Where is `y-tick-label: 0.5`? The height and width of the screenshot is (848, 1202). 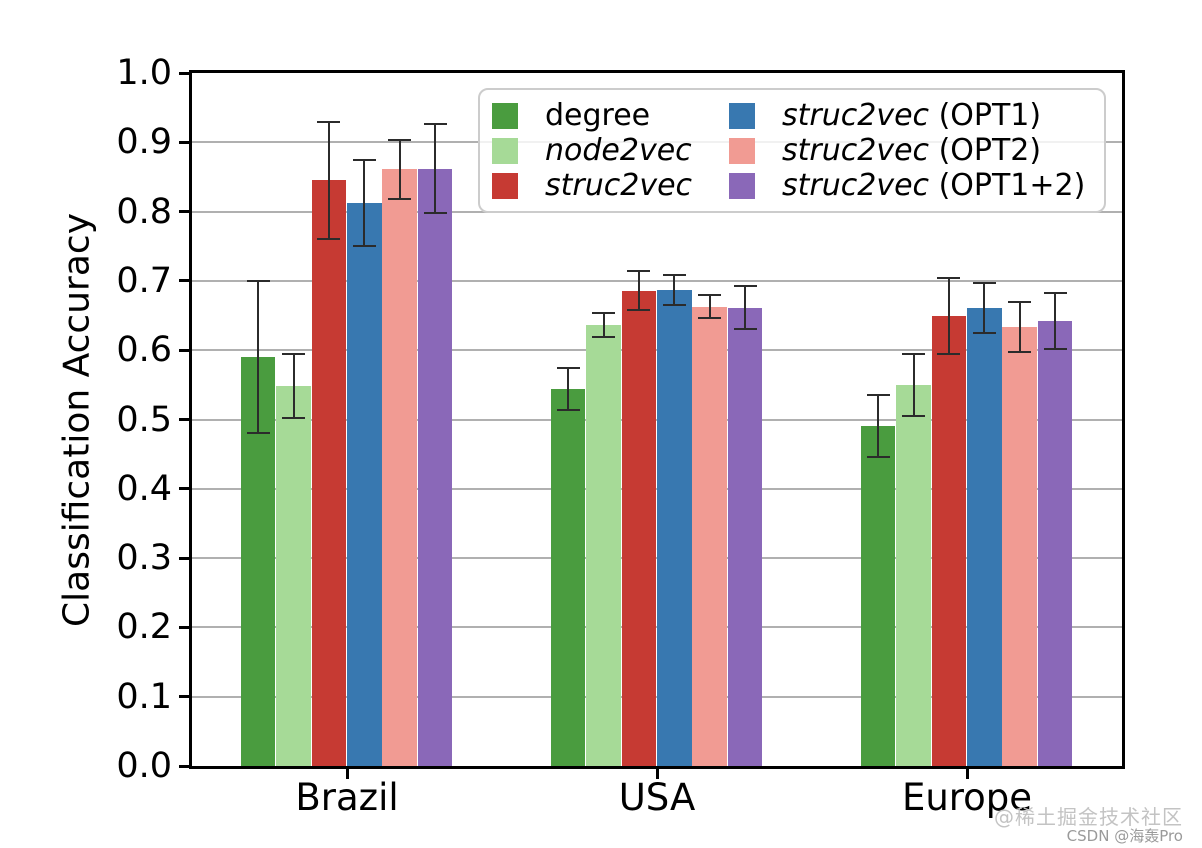
y-tick-label: 0.5 is located at coordinates (144, 419).